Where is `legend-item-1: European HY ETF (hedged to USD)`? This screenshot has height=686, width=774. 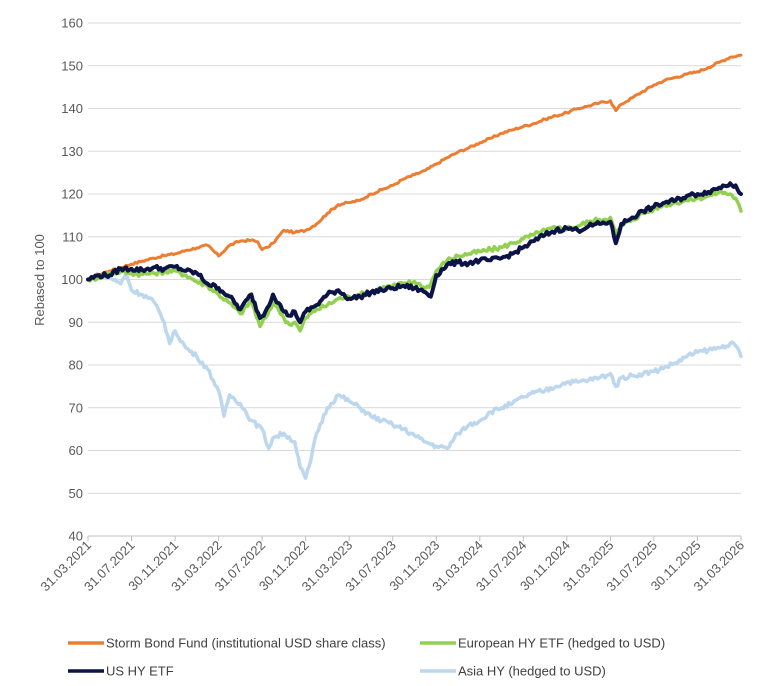
legend-item-1: European HY ETF (hedged to USD) is located at coordinates (542, 643).